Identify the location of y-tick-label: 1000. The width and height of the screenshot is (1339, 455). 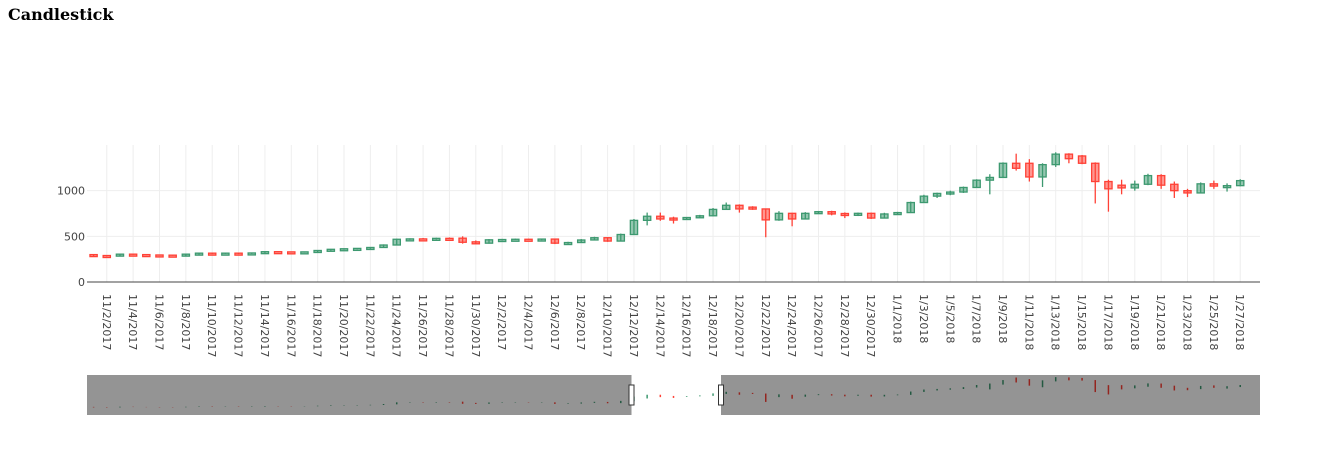
(71, 191).